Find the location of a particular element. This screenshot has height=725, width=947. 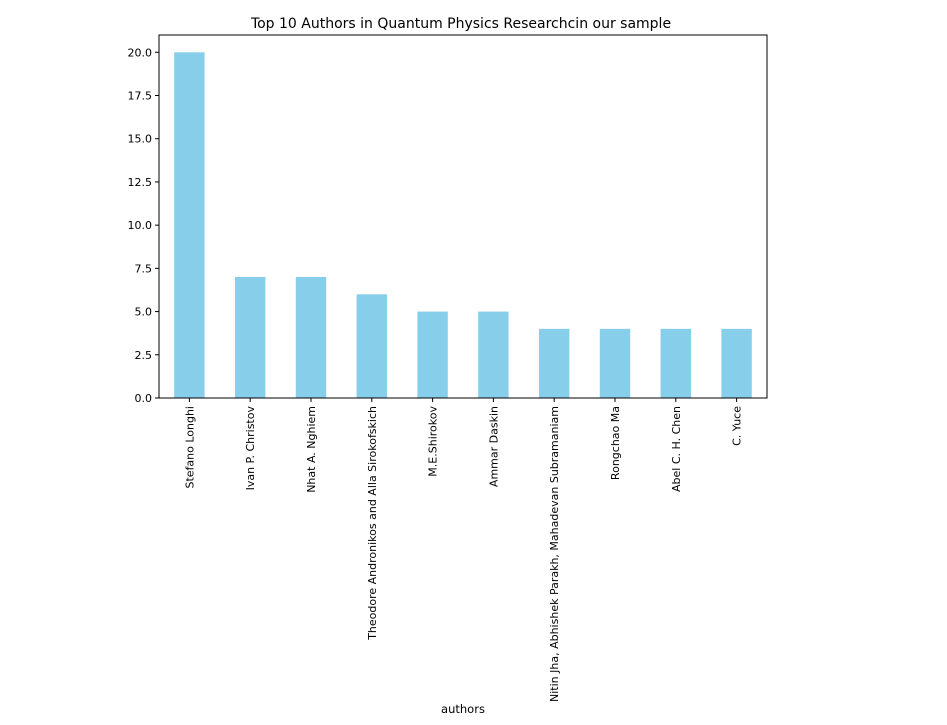

y-tick-label: 7.5 is located at coordinates (144, 268).